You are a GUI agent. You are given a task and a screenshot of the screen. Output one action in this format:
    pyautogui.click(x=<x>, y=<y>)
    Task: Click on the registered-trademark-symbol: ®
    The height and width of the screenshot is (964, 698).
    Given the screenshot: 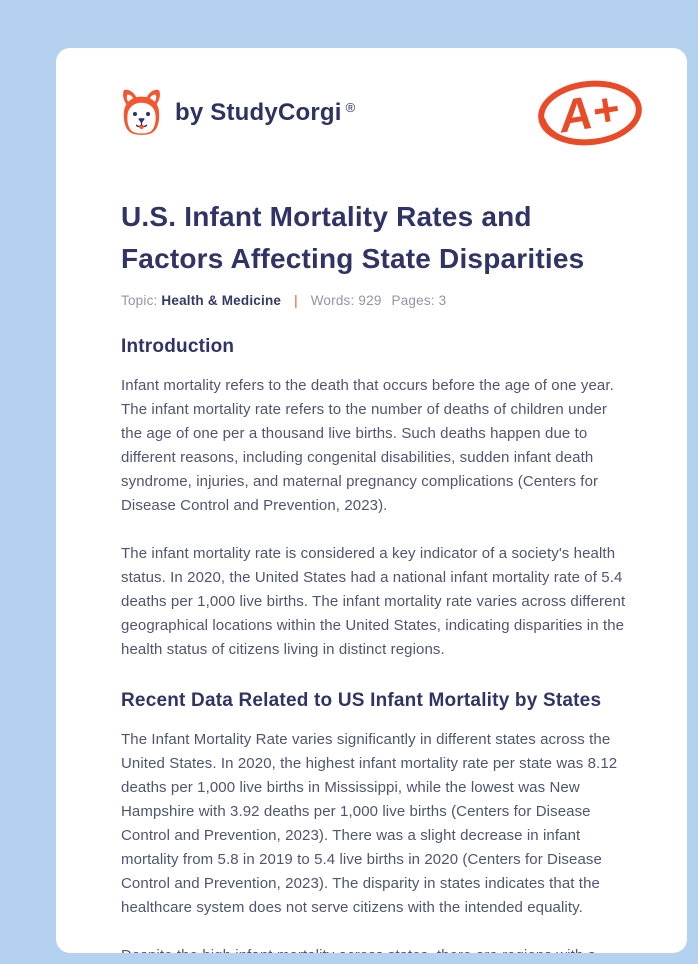 What is the action you would take?
    pyautogui.click(x=350, y=107)
    